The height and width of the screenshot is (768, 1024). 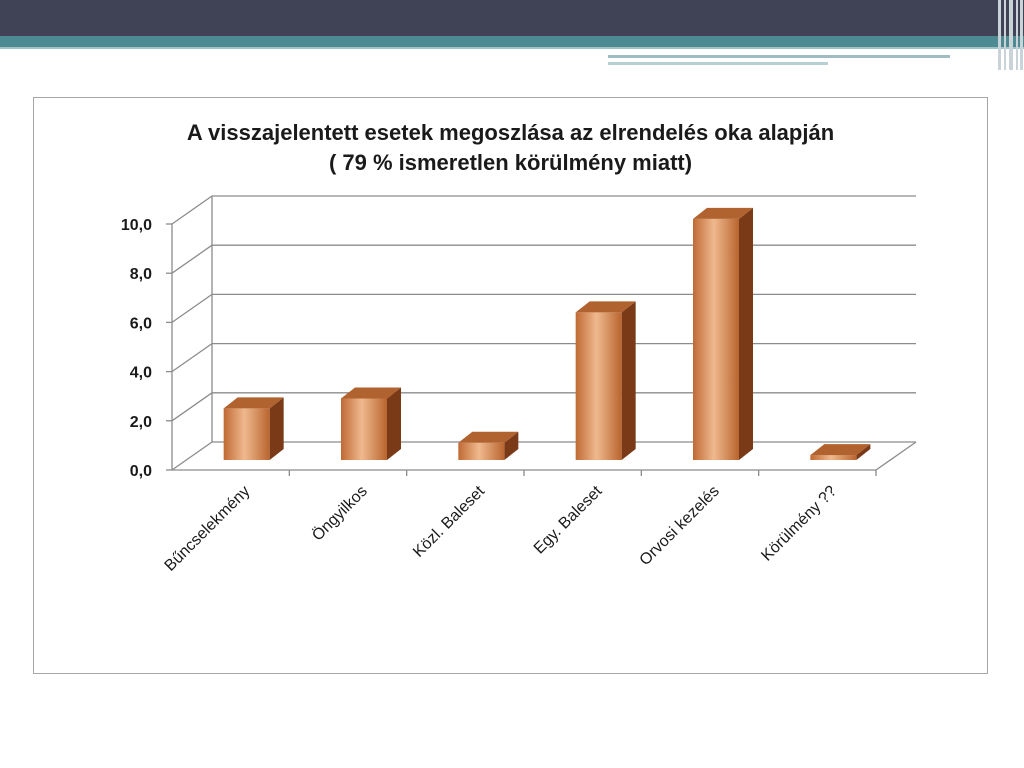 I want to click on x-tick-label: Öngyilkos, so click(x=339, y=513).